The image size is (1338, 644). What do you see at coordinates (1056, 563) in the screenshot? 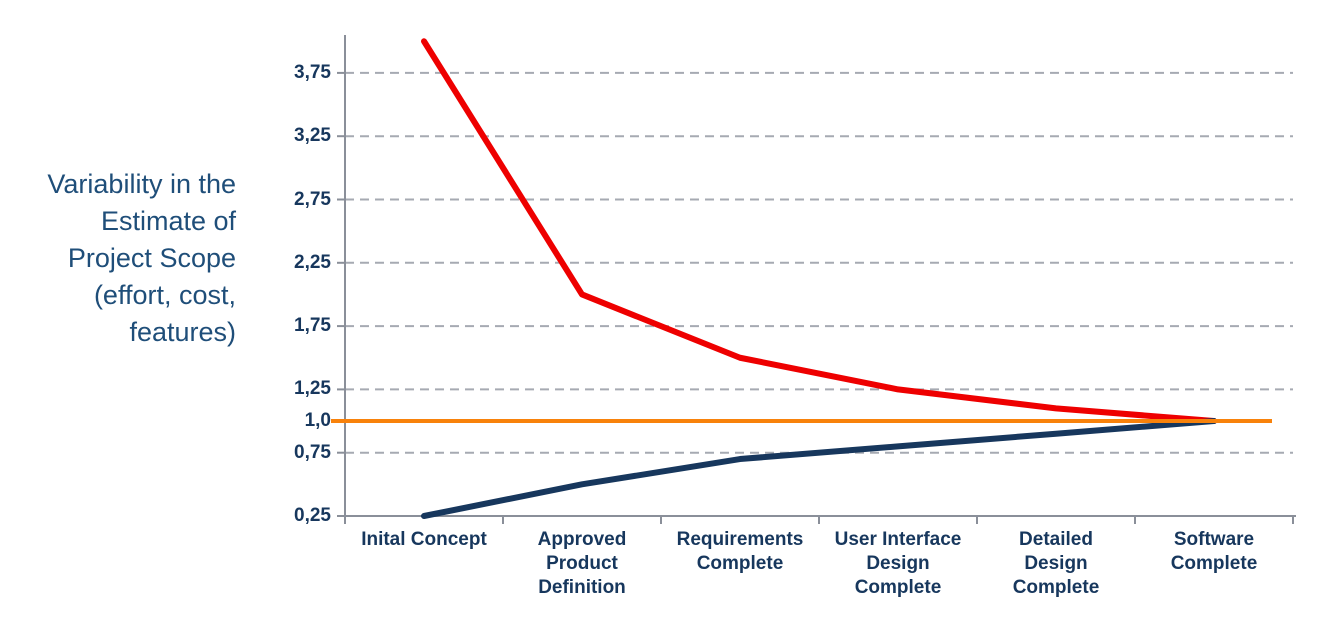
I see `x-category-label: Detailed Design Complete` at bounding box center [1056, 563].